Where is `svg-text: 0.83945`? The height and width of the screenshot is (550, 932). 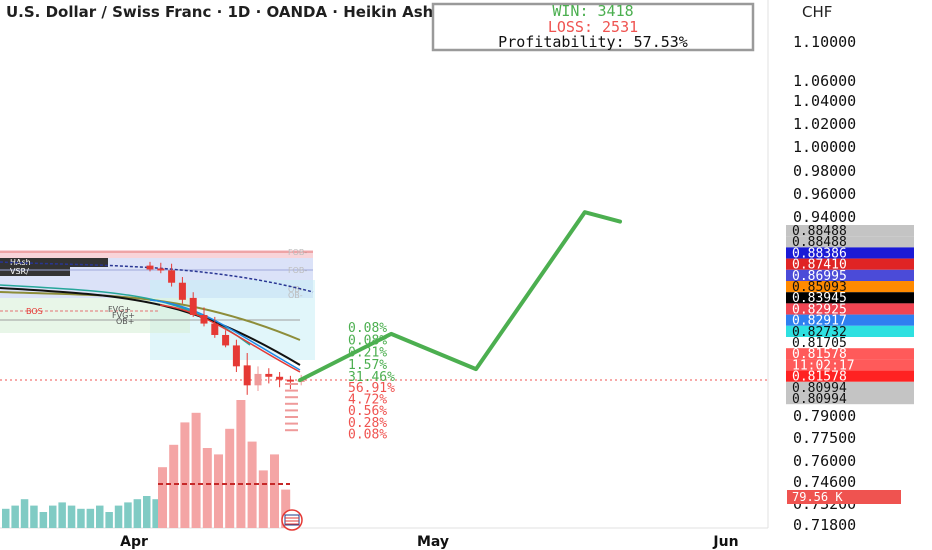 svg-text: 0.83945 is located at coordinates (819, 298).